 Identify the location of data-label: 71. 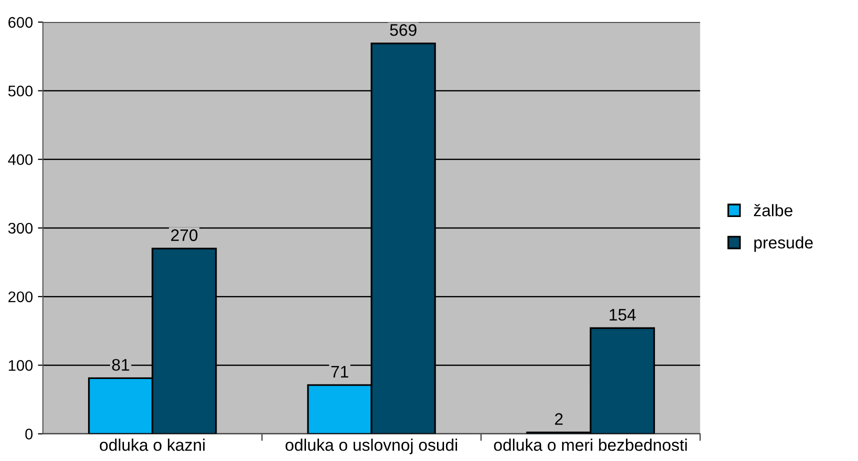
(339, 372).